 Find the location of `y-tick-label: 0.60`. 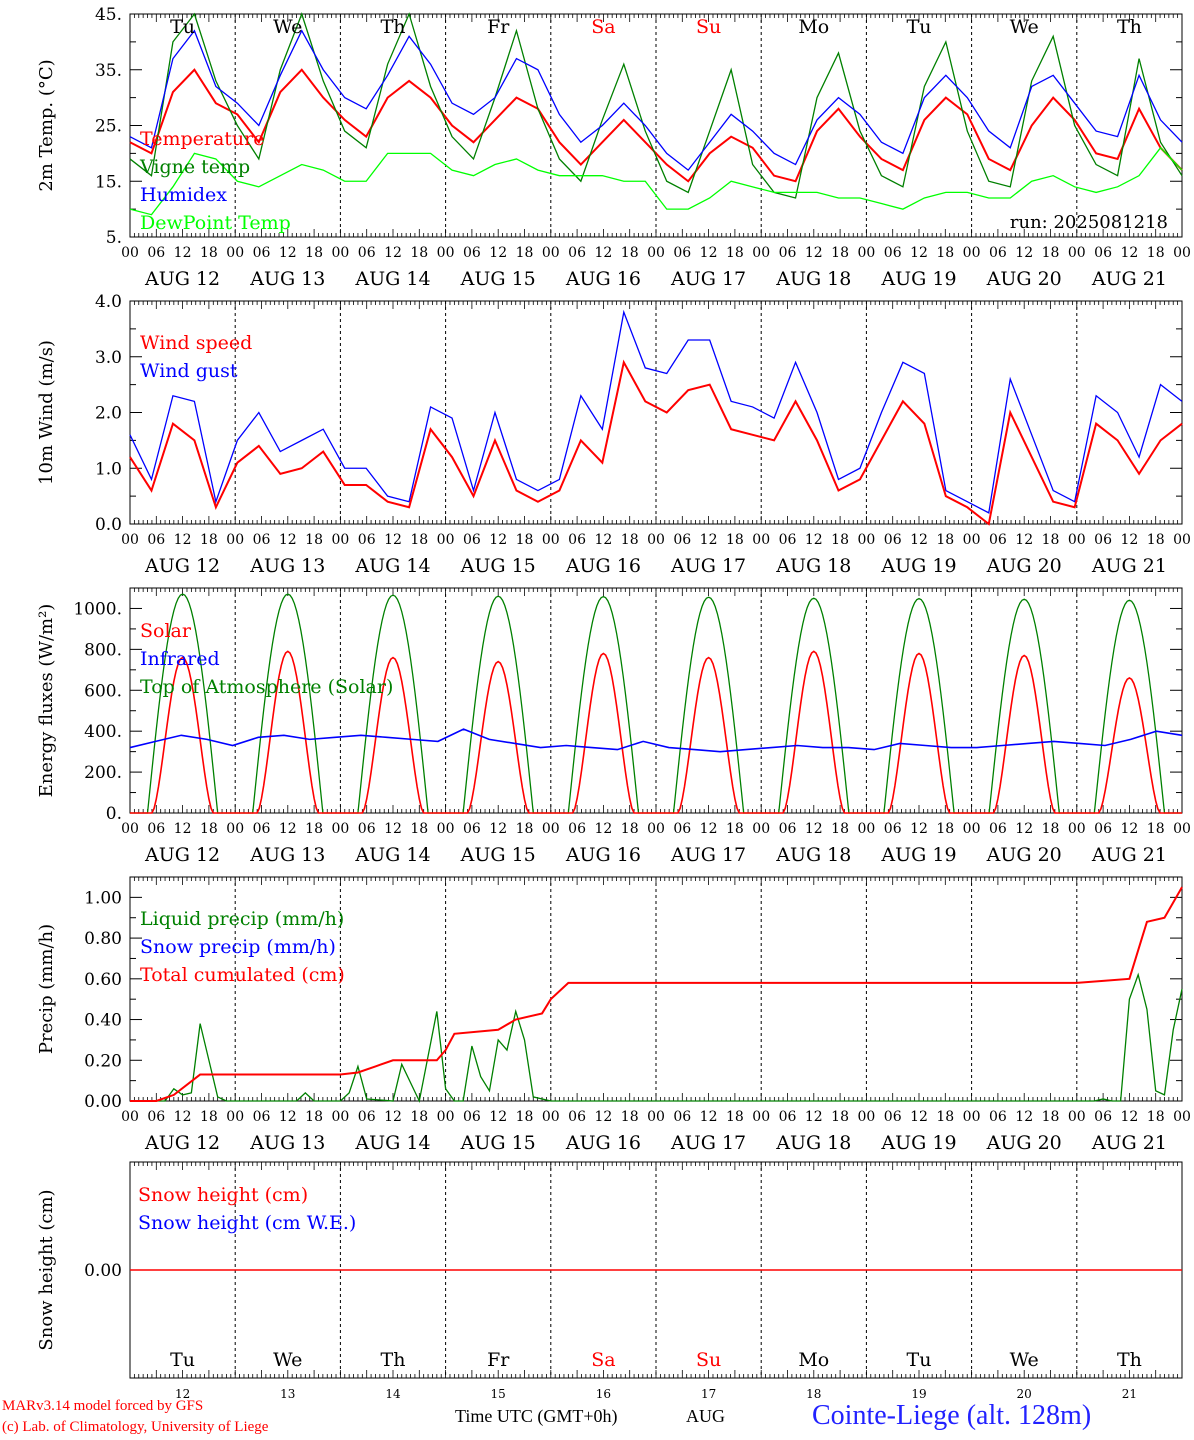

y-tick-label: 0.60 is located at coordinates (103, 980).